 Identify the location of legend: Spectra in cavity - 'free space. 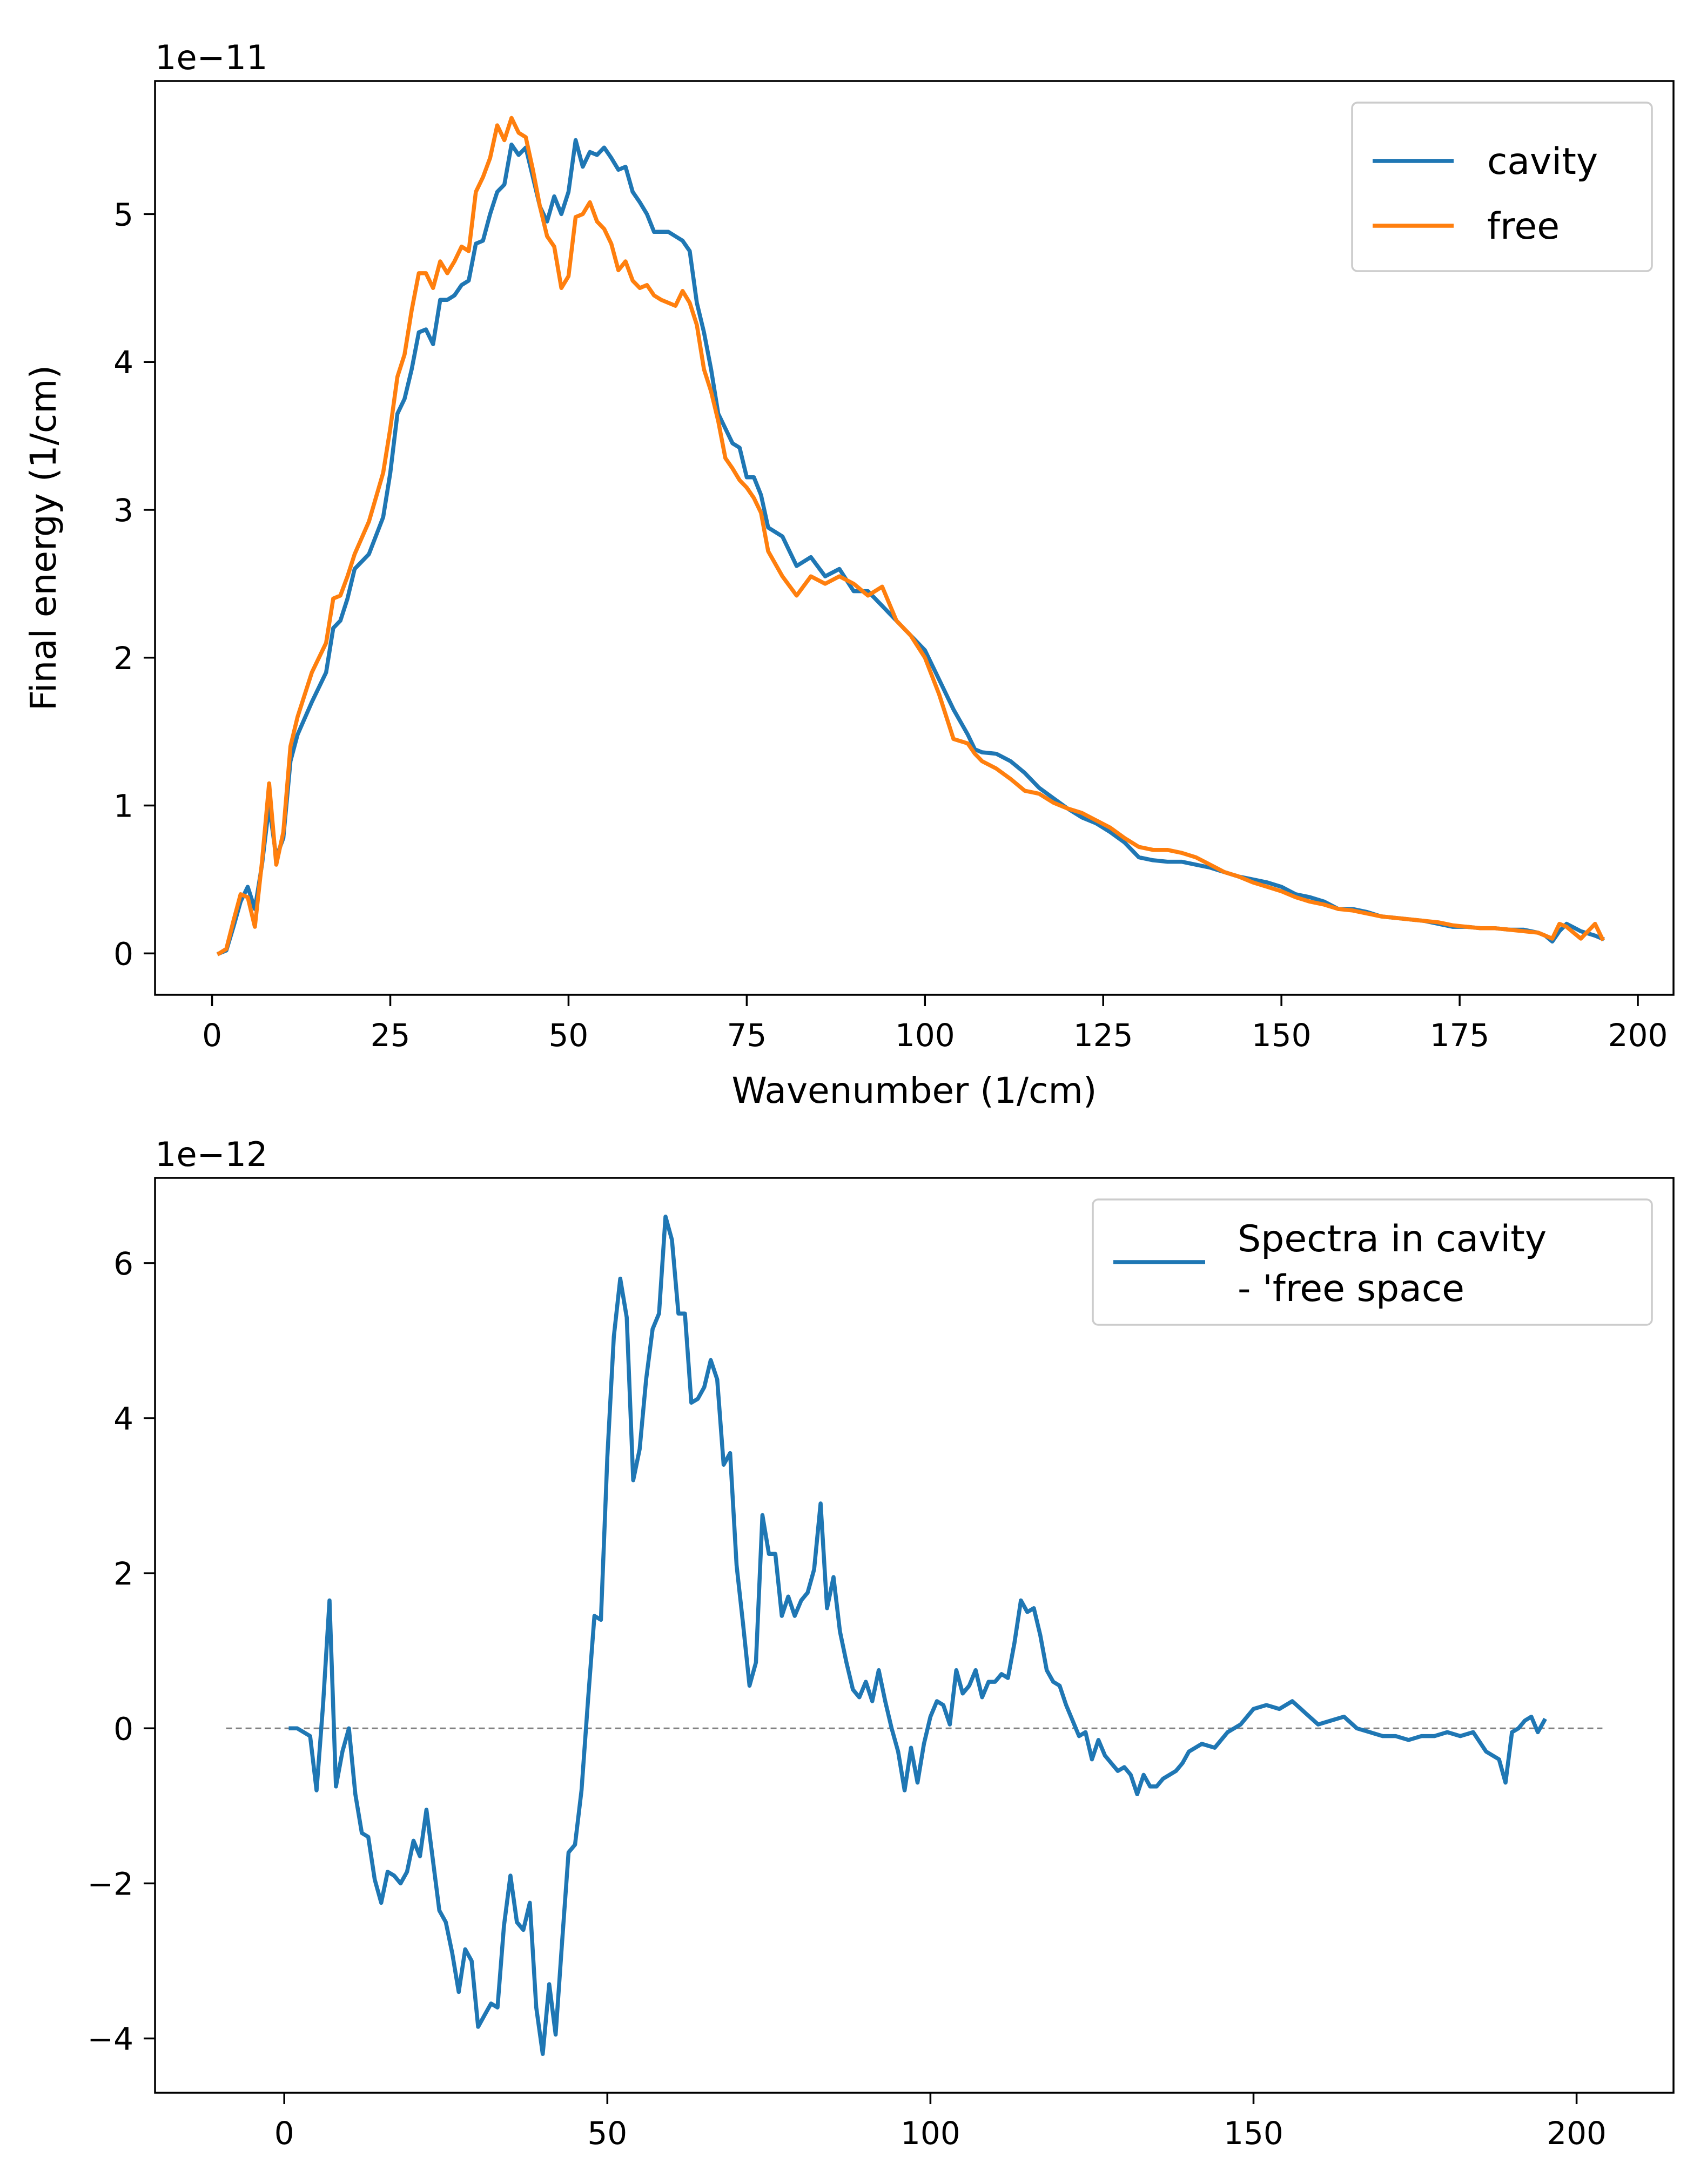
(1372, 1262).